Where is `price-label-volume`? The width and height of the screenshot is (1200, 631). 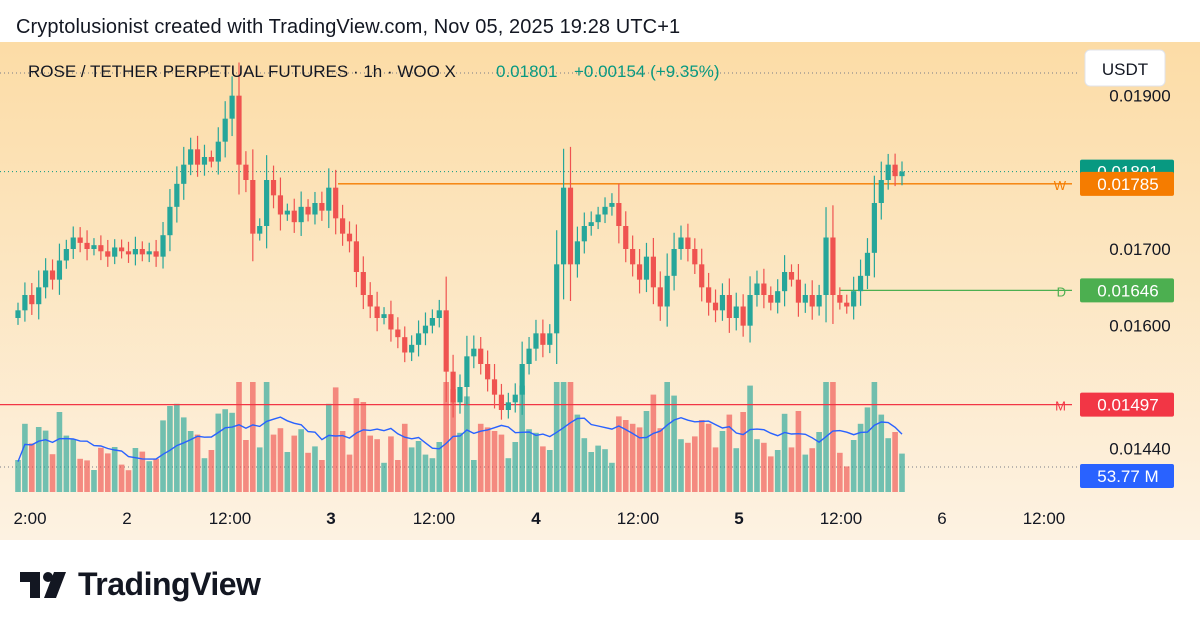 price-label-volume is located at coordinates (1127, 476).